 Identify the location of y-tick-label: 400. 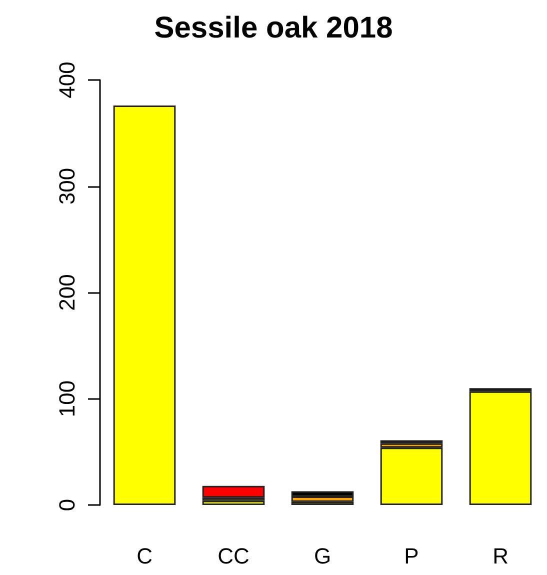
(67, 80).